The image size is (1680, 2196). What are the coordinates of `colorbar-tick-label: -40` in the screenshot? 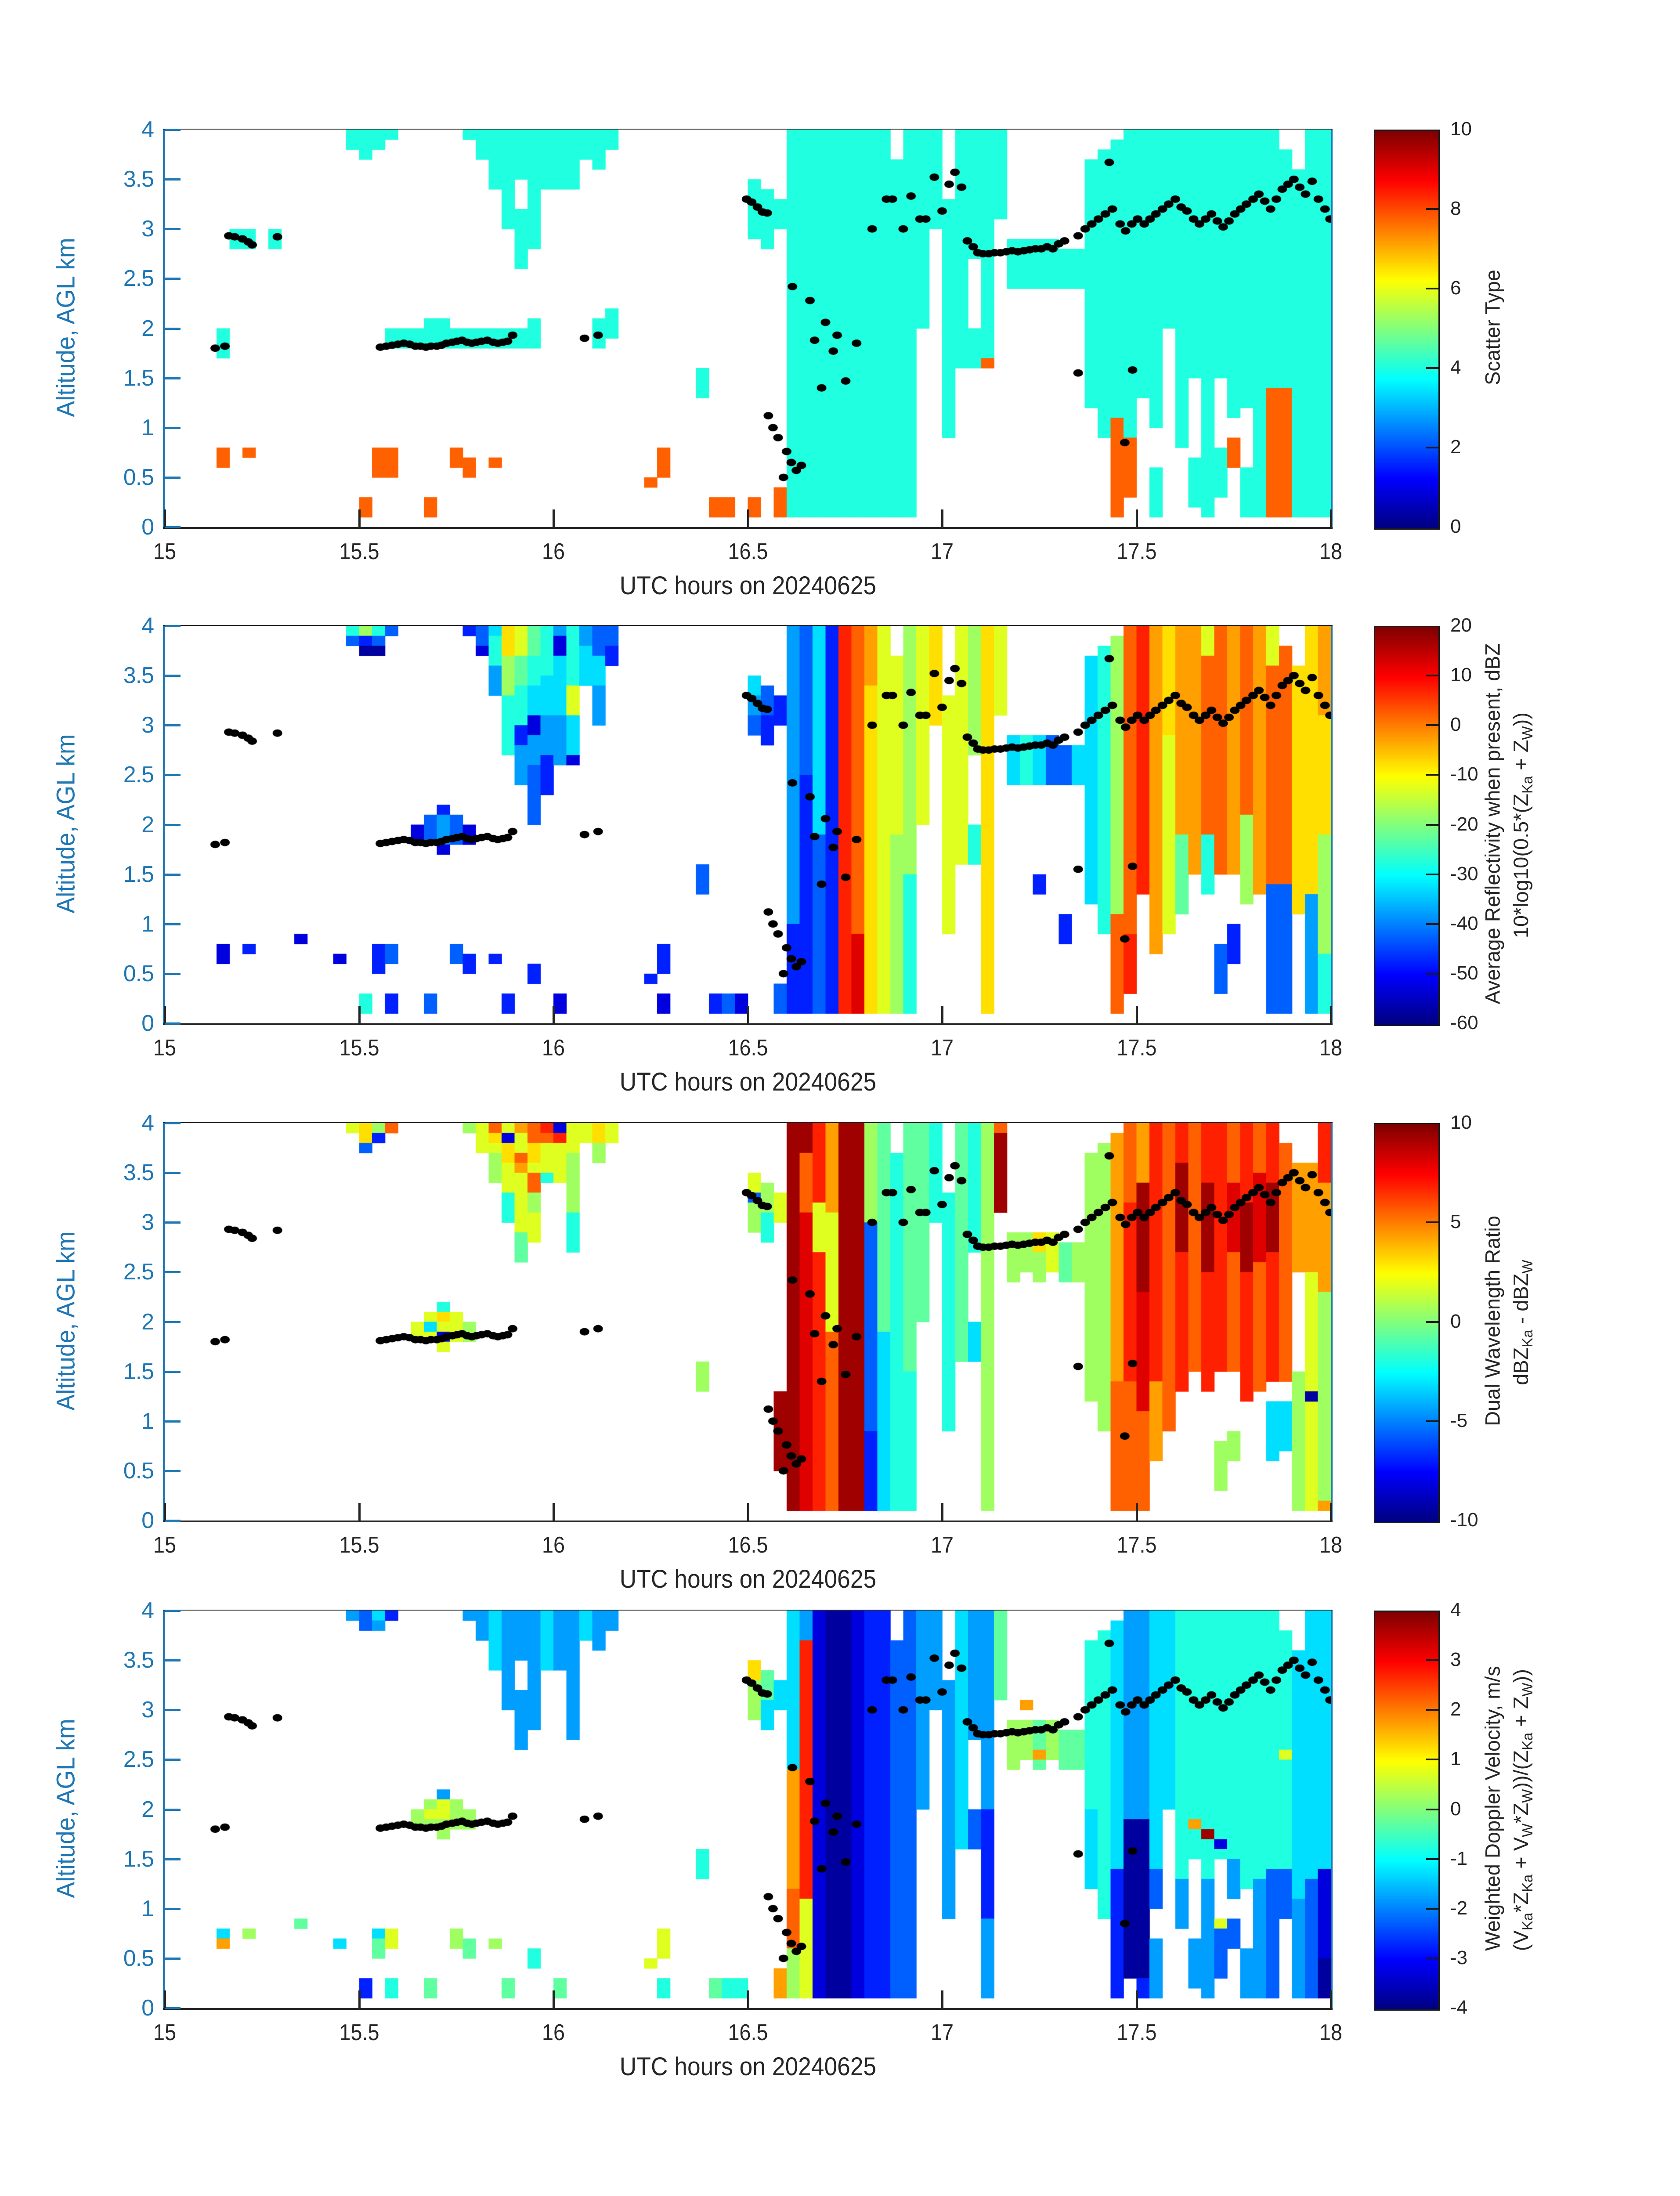 It's located at (1464, 923).